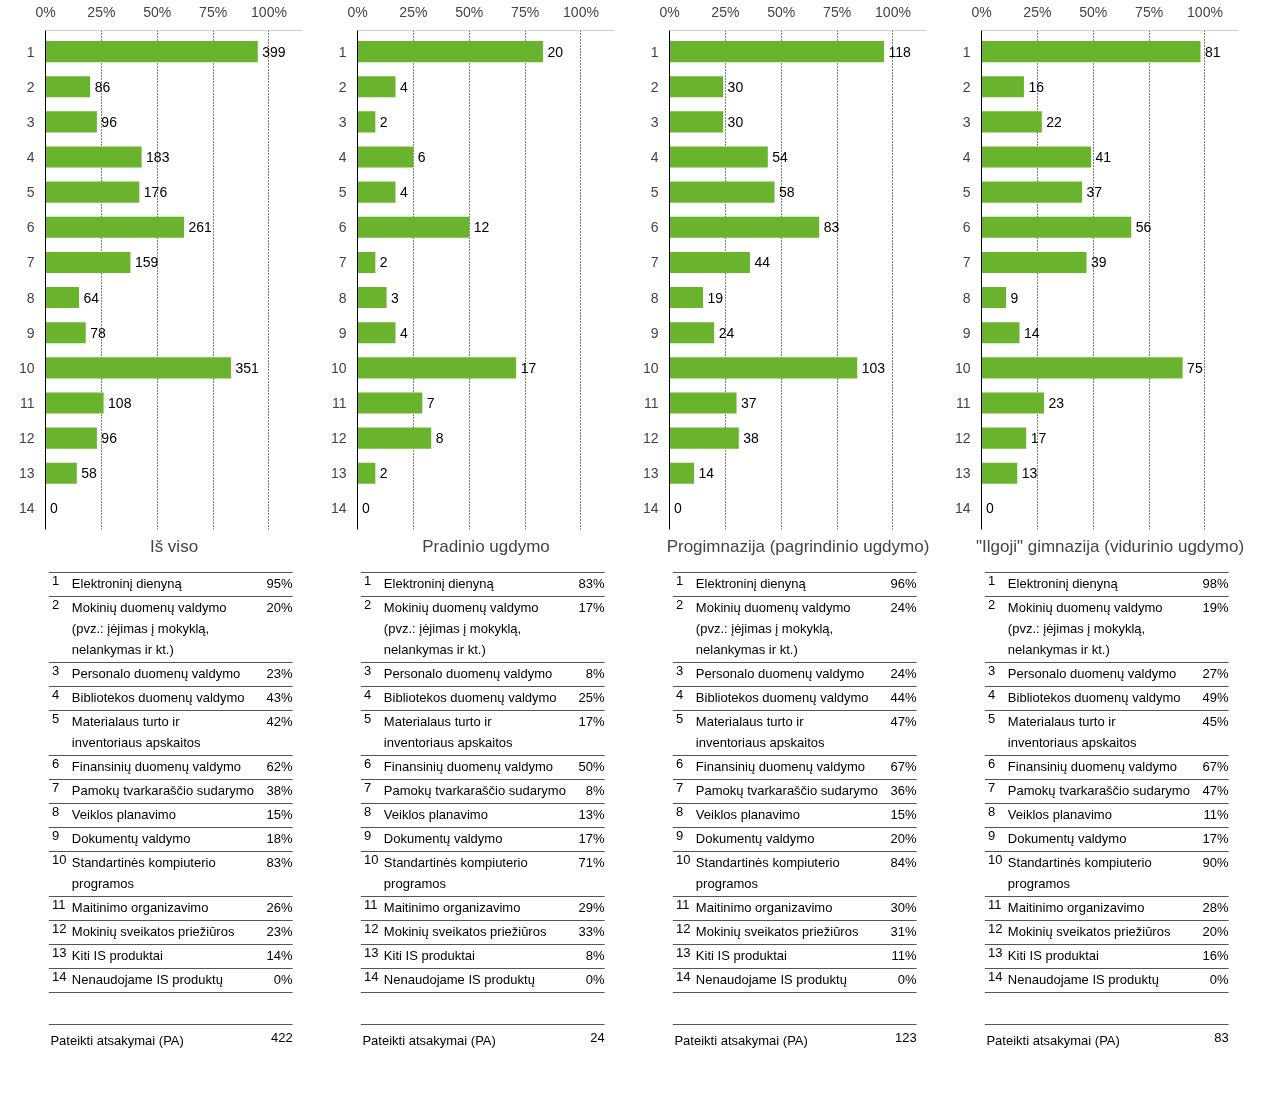 Image resolution: width=1265 pixels, height=1097 pixels. Describe the element at coordinates (200, 227) in the screenshot. I see `annotation: 261` at that location.